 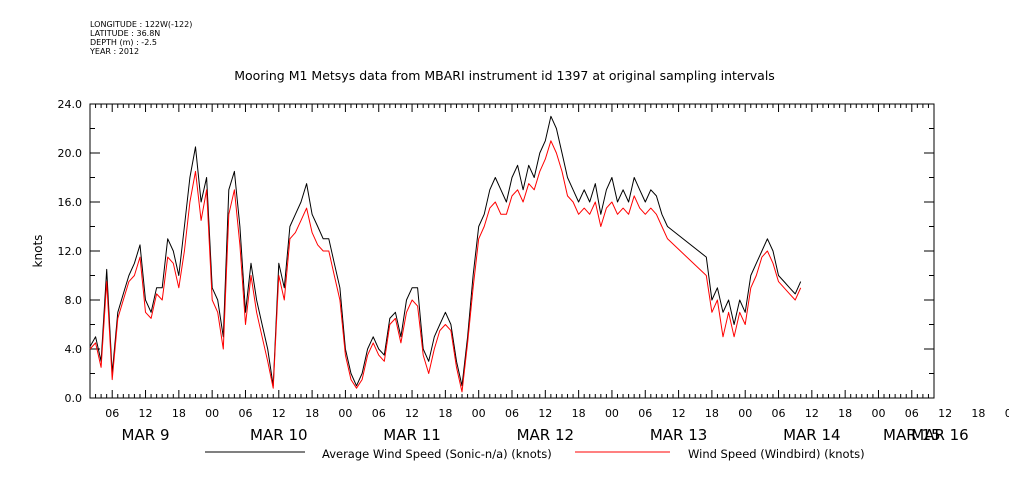 What do you see at coordinates (38, 251) in the screenshot?
I see `y-axis-label: knots` at bounding box center [38, 251].